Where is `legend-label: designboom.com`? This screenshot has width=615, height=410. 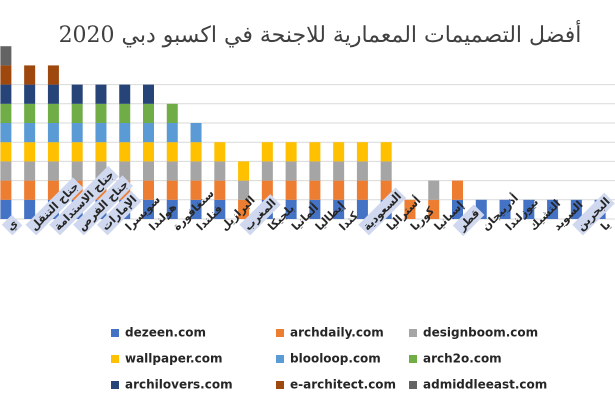 legend-label: designboom.com is located at coordinates (480, 333).